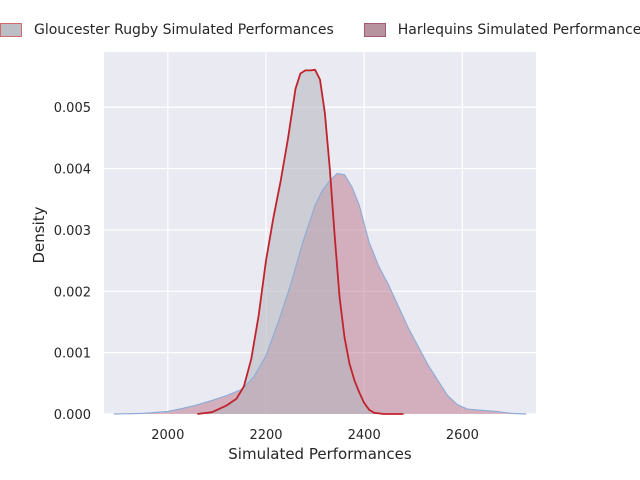 The image size is (640, 480). What do you see at coordinates (72, 170) in the screenshot?
I see `y-tick-label: 0.004` at bounding box center [72, 170].